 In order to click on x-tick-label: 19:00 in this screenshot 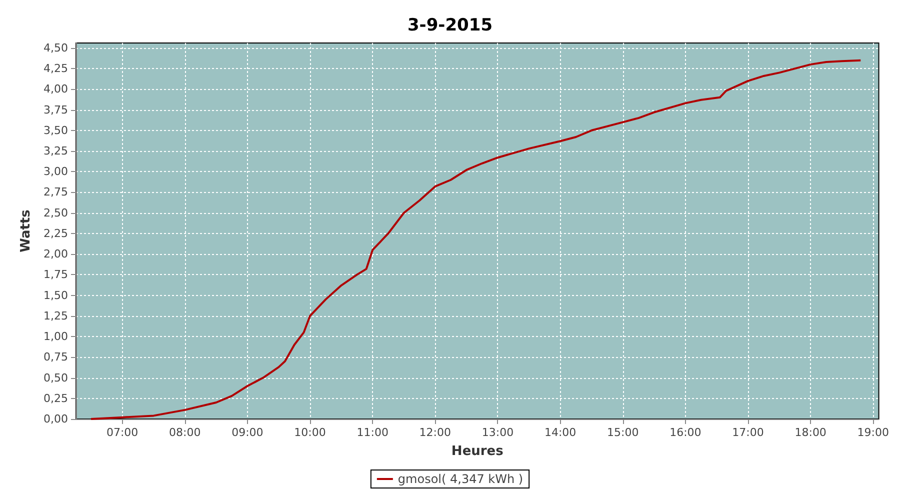, I will do `click(873, 432)`.